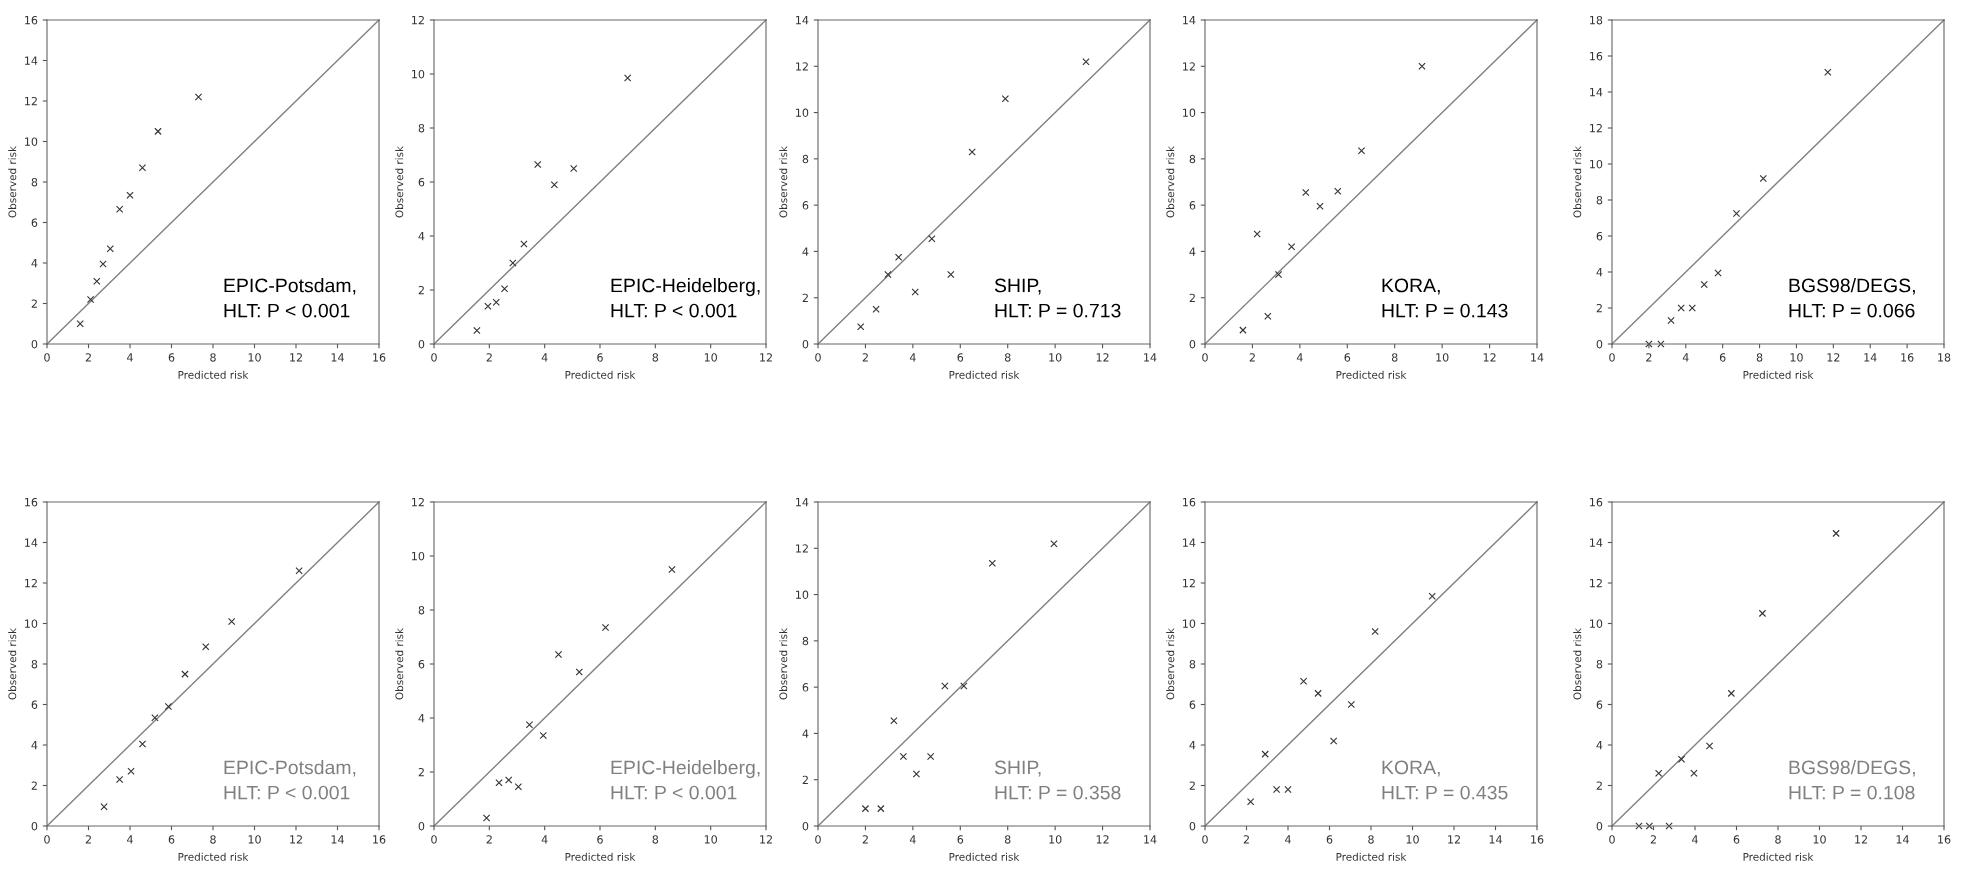 The image size is (1963, 881). I want to click on x-tick-label: 18, so click(1944, 357).